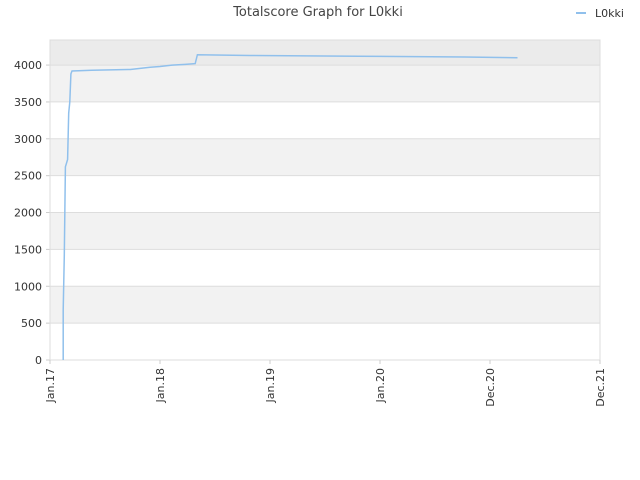  I want to click on x-tick-label: Jan.19, so click(270, 385).